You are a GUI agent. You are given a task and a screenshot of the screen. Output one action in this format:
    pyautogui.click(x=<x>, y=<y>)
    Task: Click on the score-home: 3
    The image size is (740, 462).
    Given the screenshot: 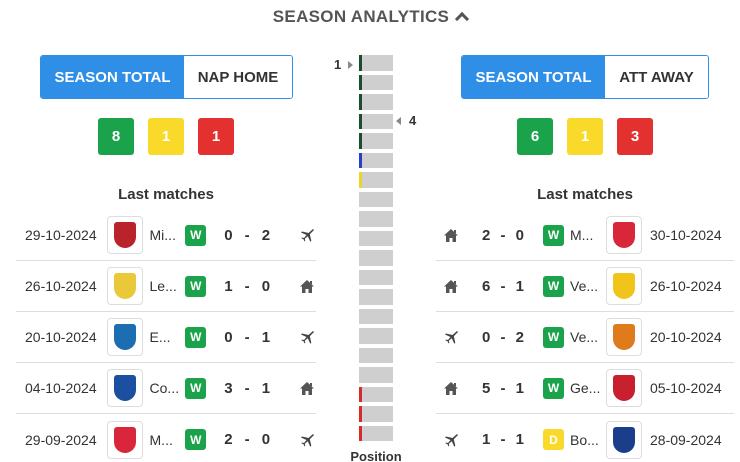 What is the action you would take?
    pyautogui.click(x=228, y=388)
    